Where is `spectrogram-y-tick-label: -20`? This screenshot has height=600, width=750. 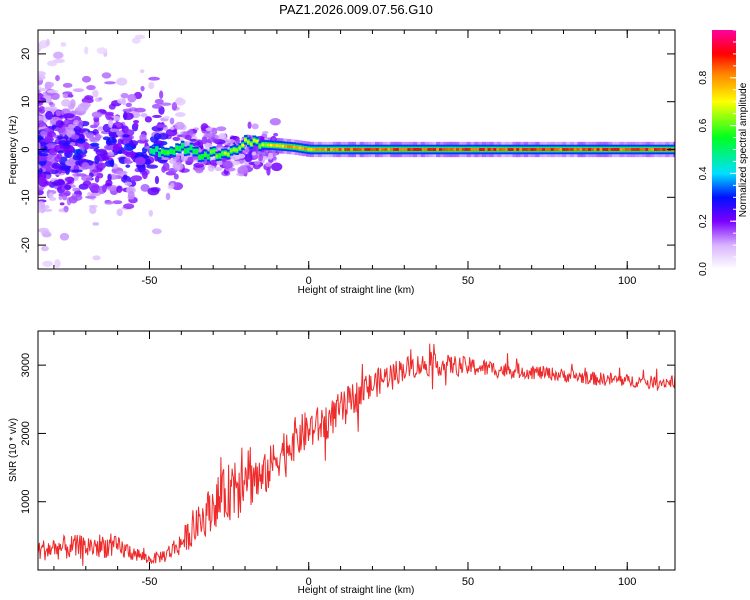 spectrogram-y-tick-label: -20 is located at coordinates (26, 245).